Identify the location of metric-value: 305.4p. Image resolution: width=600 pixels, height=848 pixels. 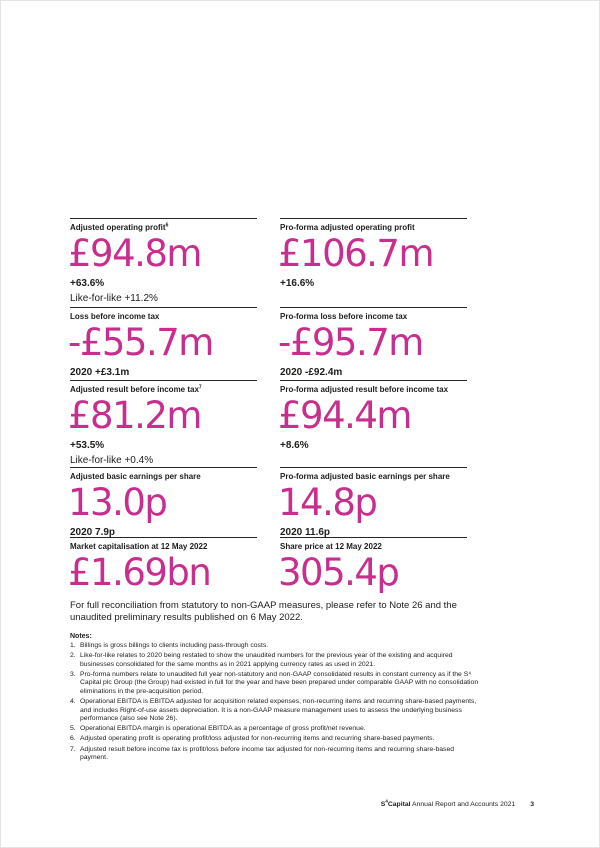
(339, 572).